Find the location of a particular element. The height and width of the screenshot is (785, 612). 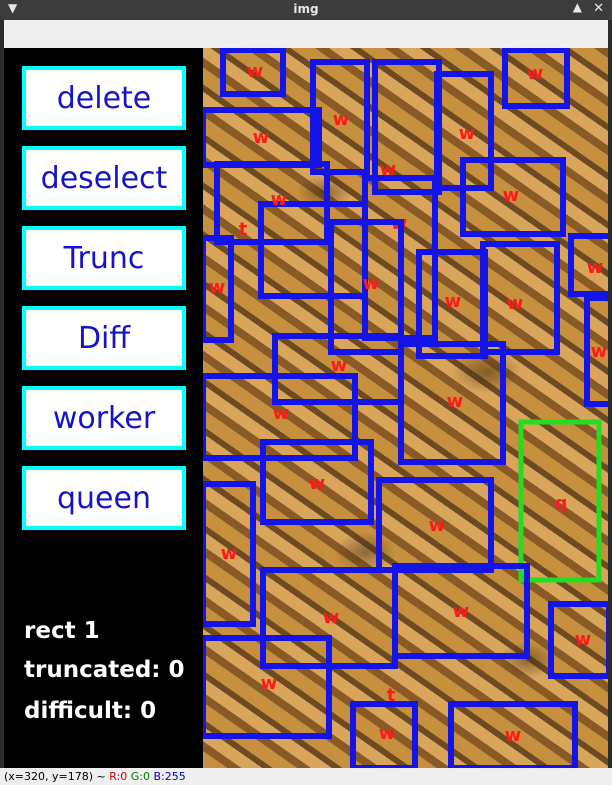

selected-bounding-box is located at coordinates (560, 501).